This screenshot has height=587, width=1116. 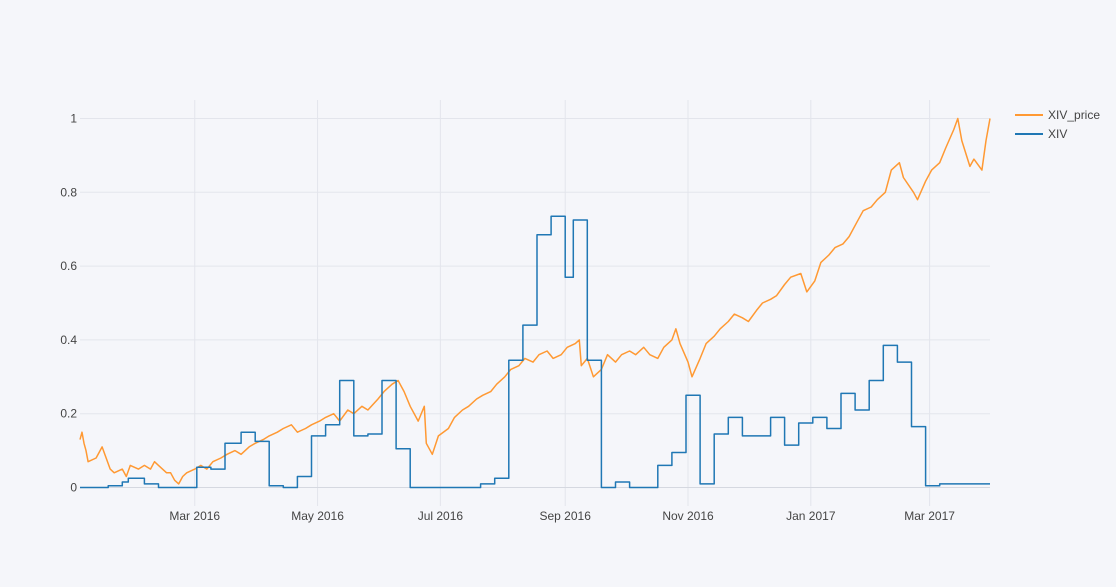 What do you see at coordinates (68, 302) in the screenshot?
I see `y-axis: 0 0.2 0.4 0.6 0.8 1` at bounding box center [68, 302].